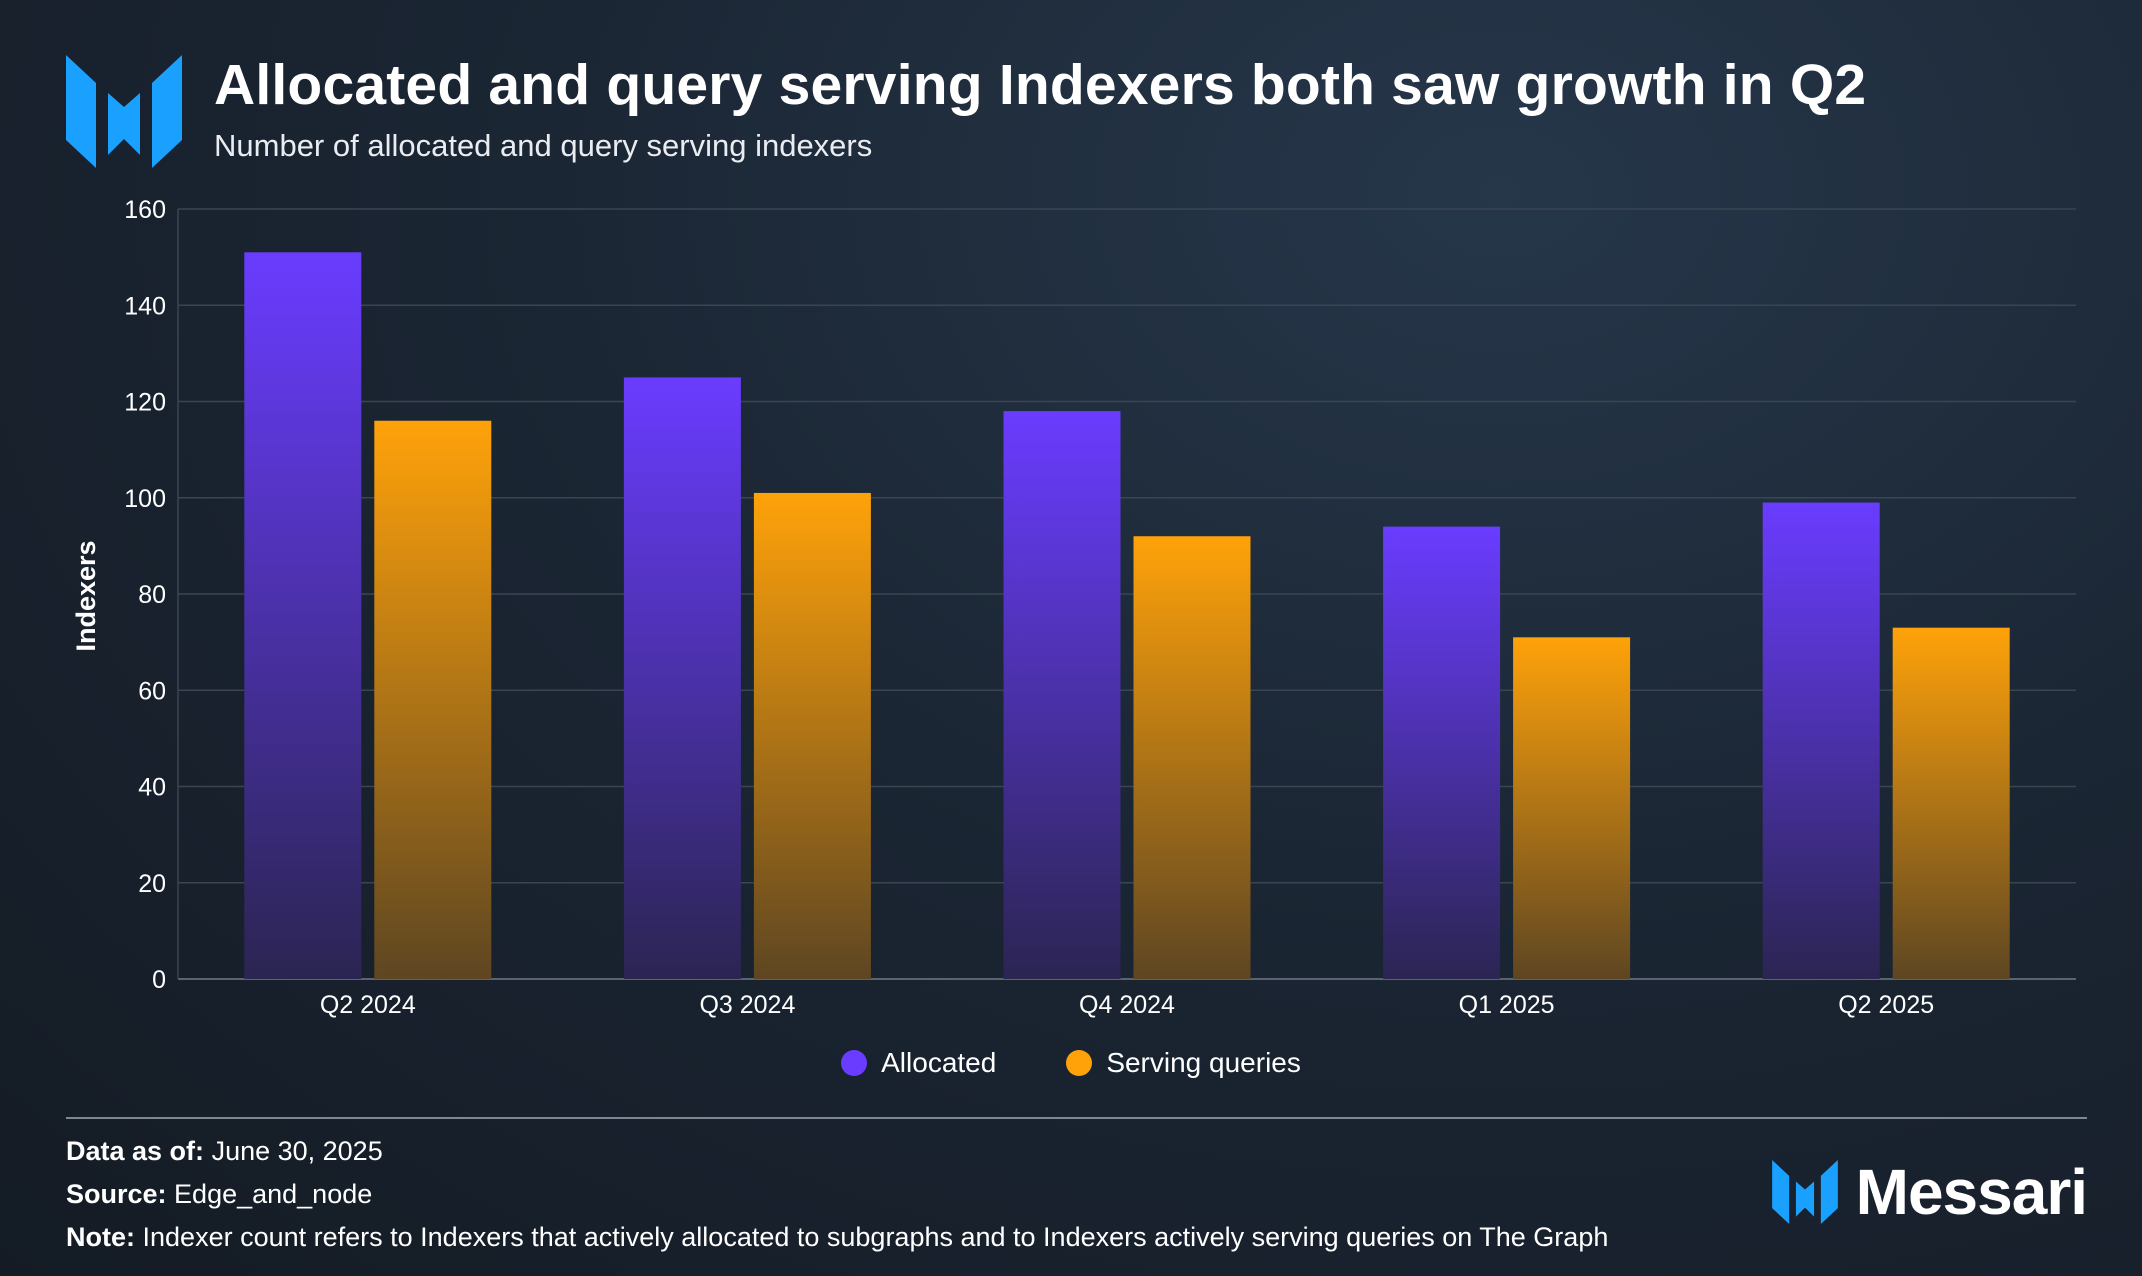 This screenshot has height=1276, width=2142. Describe the element at coordinates (152, 595) in the screenshot. I see `y-tick-label: 80` at that location.